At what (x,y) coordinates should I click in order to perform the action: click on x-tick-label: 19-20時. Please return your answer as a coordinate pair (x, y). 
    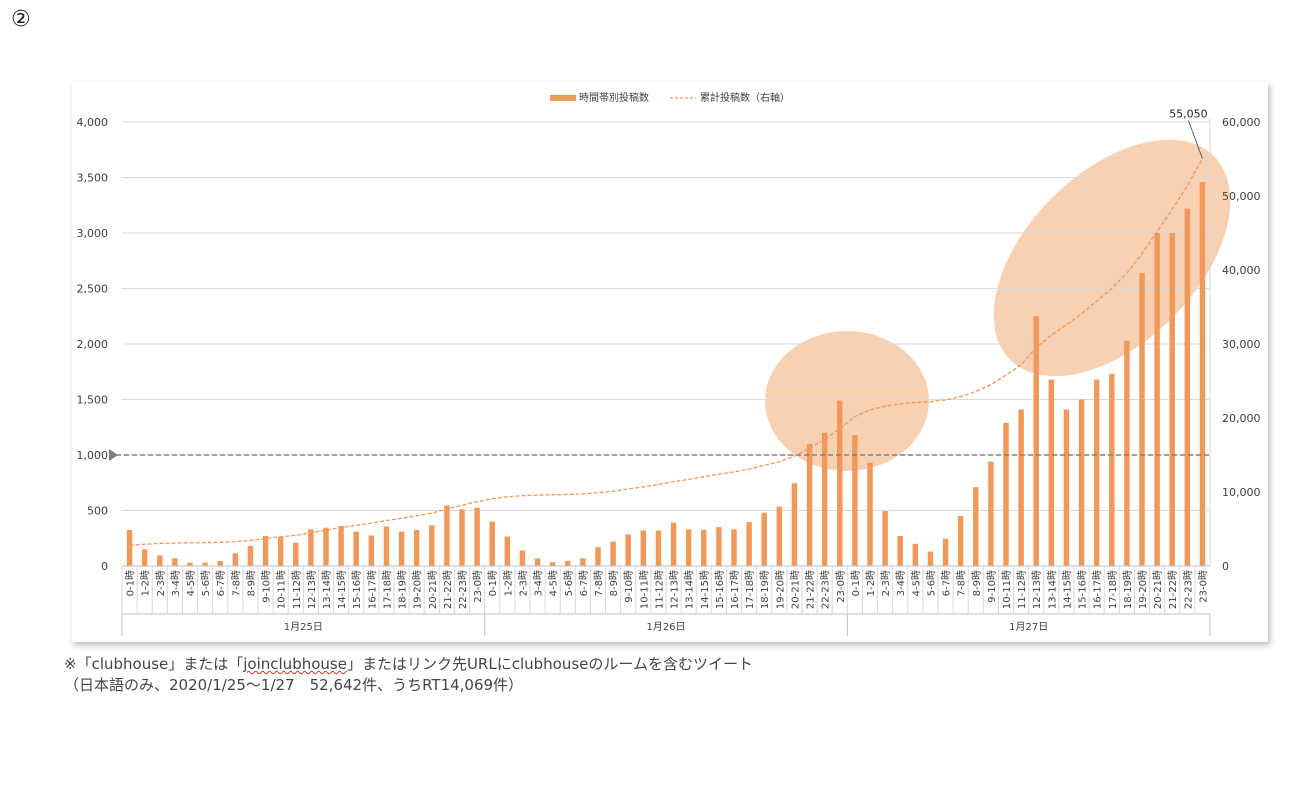
    Looking at the image, I should click on (1143, 589).